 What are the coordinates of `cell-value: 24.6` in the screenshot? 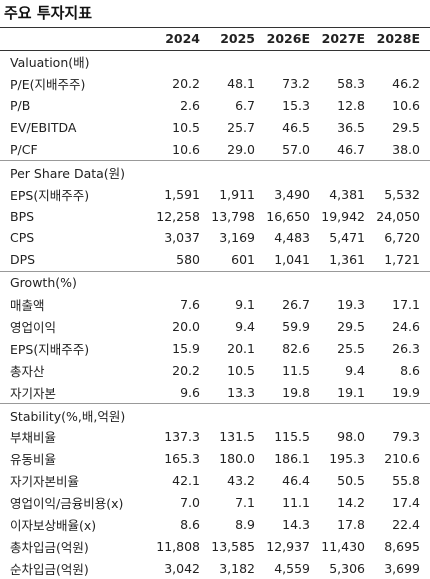 It's located at (406, 327).